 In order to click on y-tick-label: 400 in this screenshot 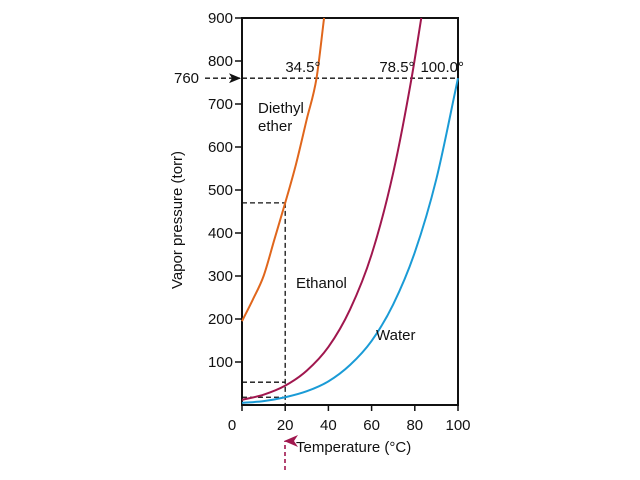, I will do `click(220, 233)`.